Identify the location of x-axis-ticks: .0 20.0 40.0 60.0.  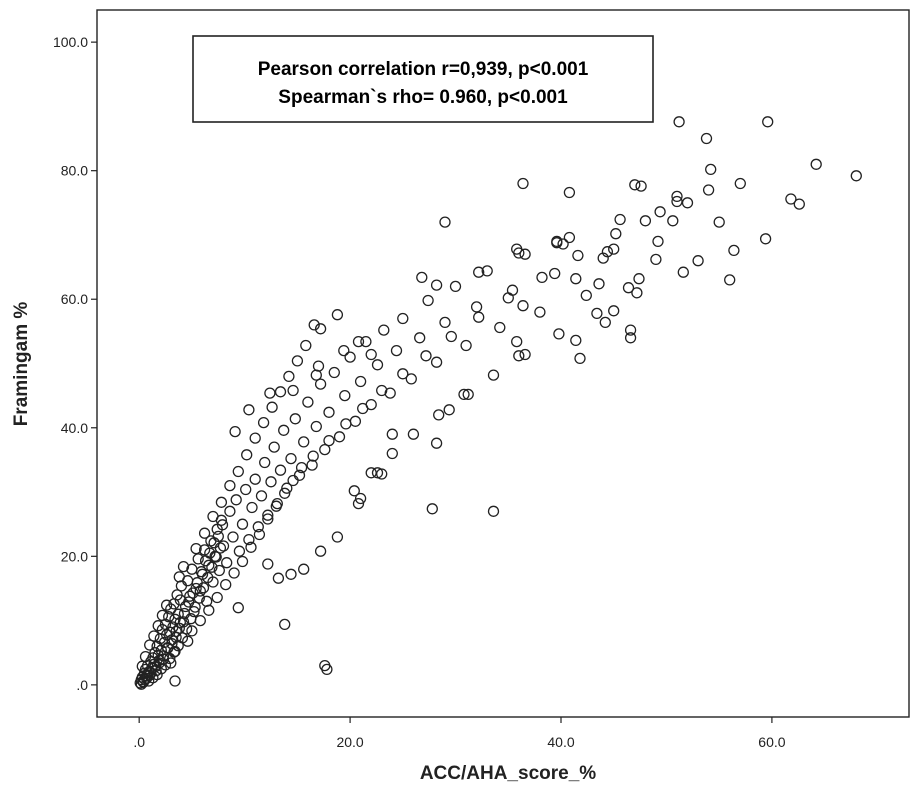
(459, 733).